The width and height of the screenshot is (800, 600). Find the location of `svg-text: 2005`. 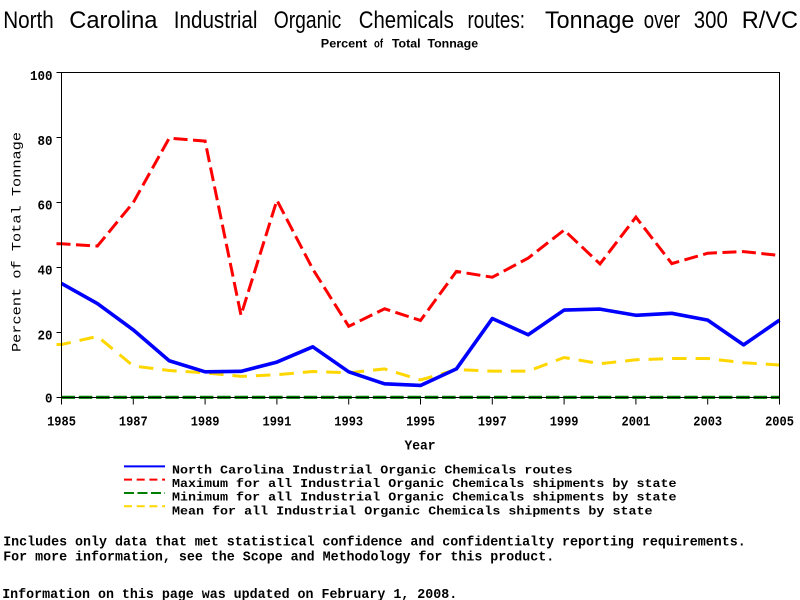

svg-text: 2005 is located at coordinates (779, 422).